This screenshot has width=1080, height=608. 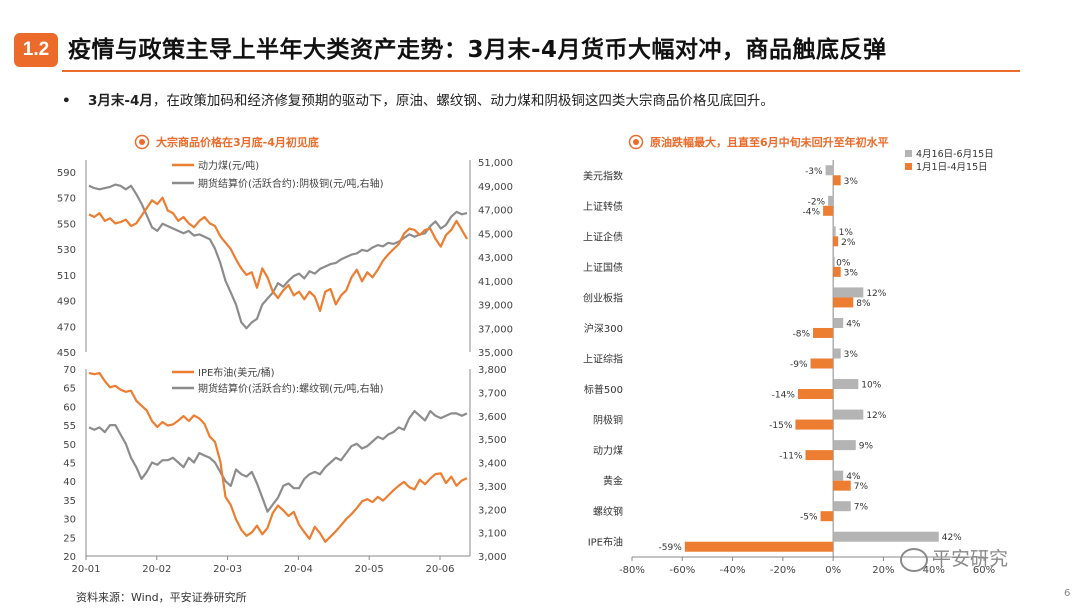 What do you see at coordinates (477, 50) in the screenshot?
I see `page-title: 疫情与政策主导上半年大类资产走势：3月末-4月货币大幅对冲，商品触底反弹` at bounding box center [477, 50].